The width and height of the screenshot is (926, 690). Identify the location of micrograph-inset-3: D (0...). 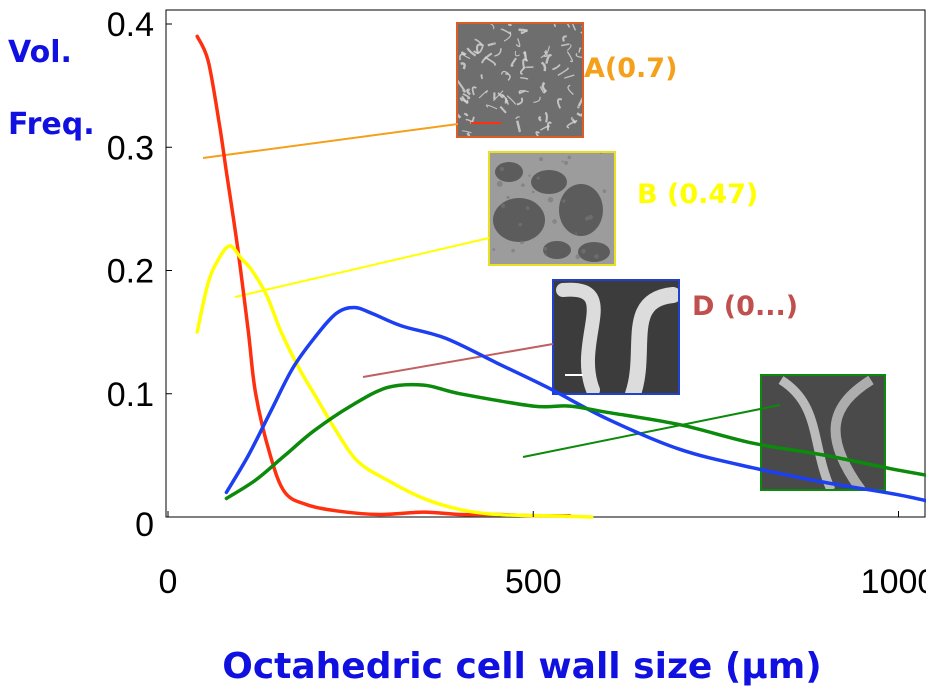
(675, 337).